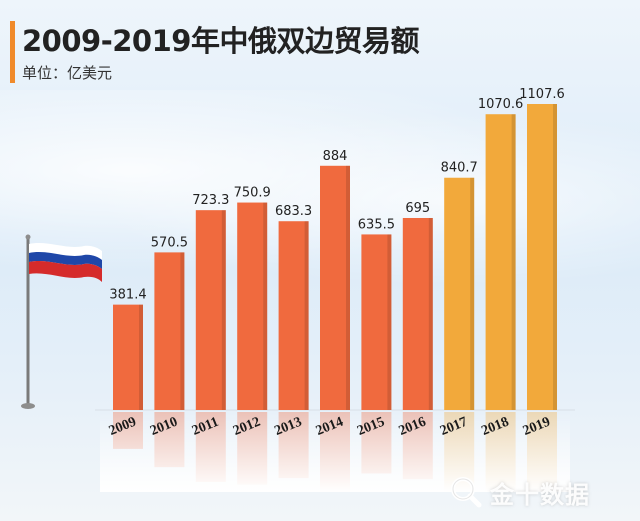 The width and height of the screenshot is (640, 521). Describe the element at coordinates (466, 492) in the screenshot. I see `search-magnifier-icon` at that location.